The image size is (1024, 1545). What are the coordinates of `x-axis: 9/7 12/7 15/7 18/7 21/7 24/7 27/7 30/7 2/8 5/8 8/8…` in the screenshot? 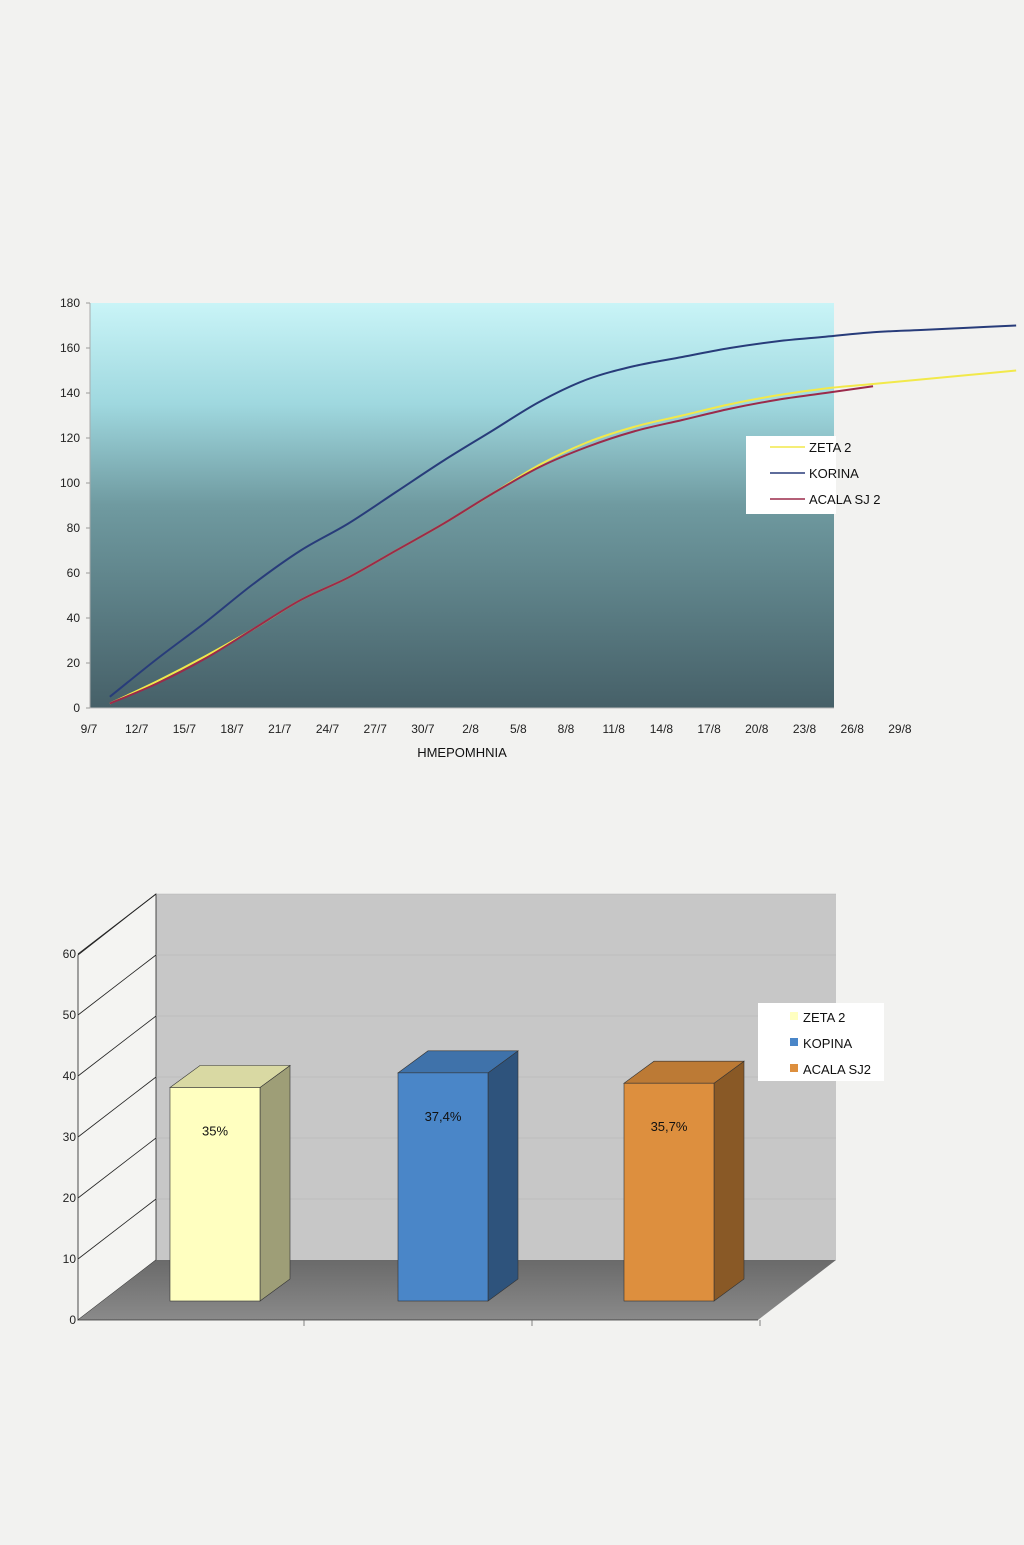 It's located at (496, 721).